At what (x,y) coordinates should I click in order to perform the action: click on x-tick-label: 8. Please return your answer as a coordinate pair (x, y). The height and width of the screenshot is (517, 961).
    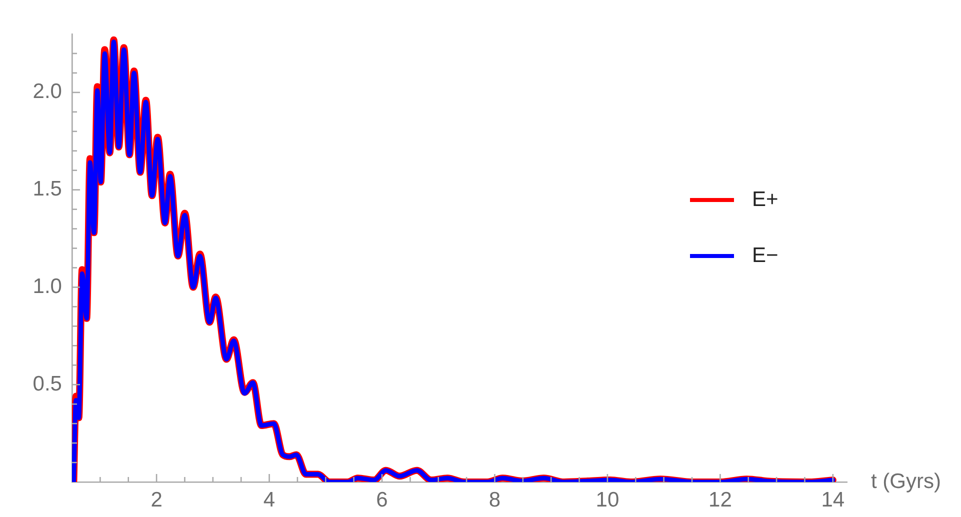
    Looking at the image, I should click on (494, 500).